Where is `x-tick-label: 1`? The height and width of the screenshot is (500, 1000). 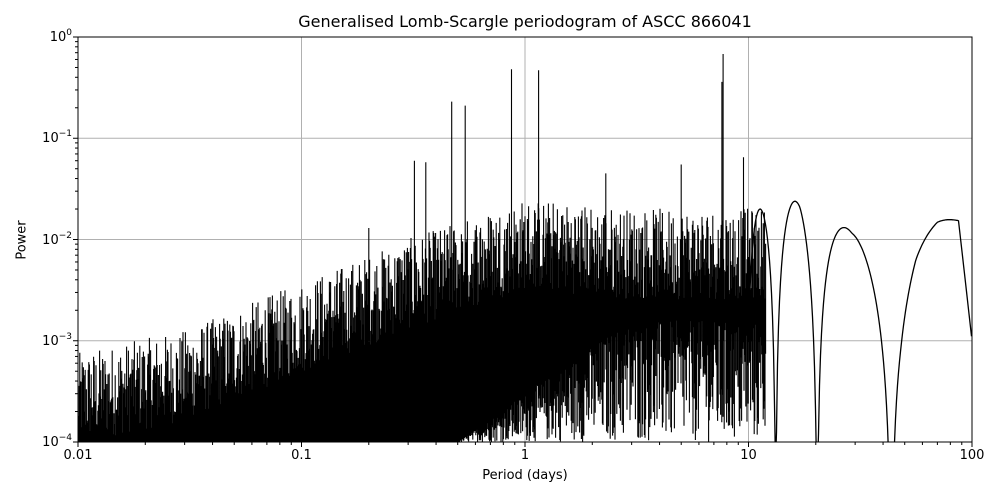 x-tick-label: 1 is located at coordinates (525, 455).